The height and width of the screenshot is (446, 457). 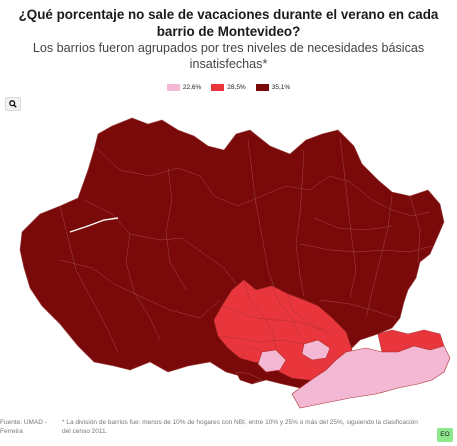 What do you see at coordinates (23, 427) in the screenshot?
I see `source-note: Fuente: UMAD - Ferreira` at bounding box center [23, 427].